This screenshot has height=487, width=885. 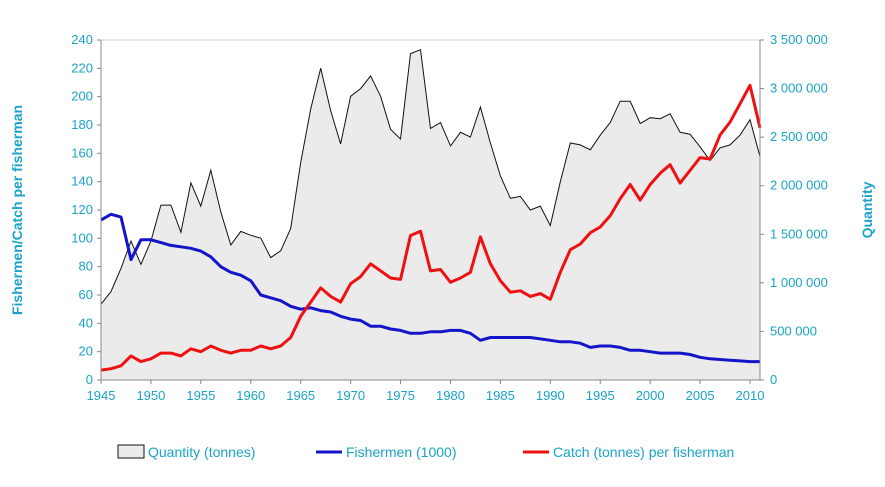 I want to click on left-tick-label: 200, so click(x=82, y=96).